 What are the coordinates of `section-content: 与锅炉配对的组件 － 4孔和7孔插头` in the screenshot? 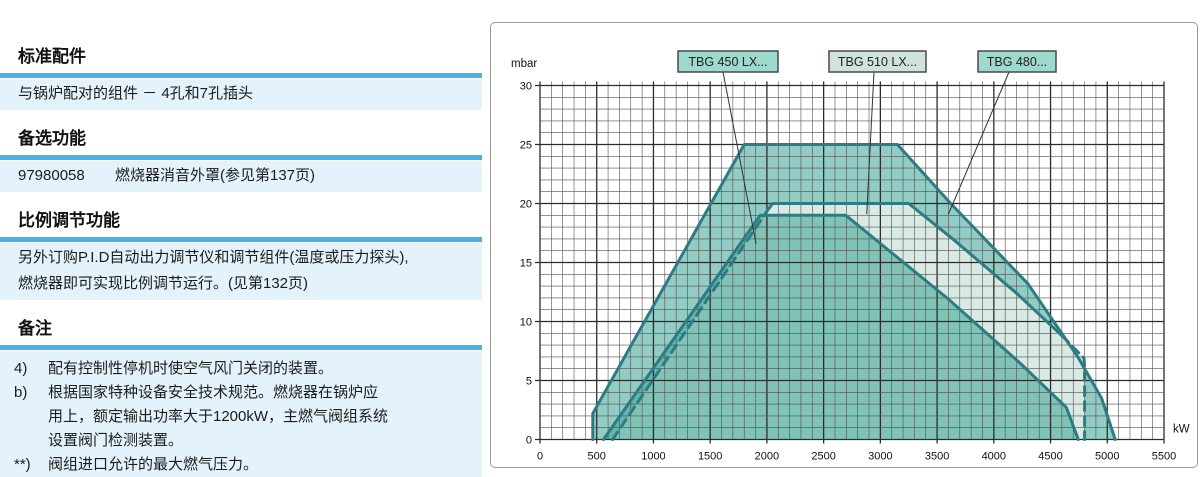 It's located at (241, 94).